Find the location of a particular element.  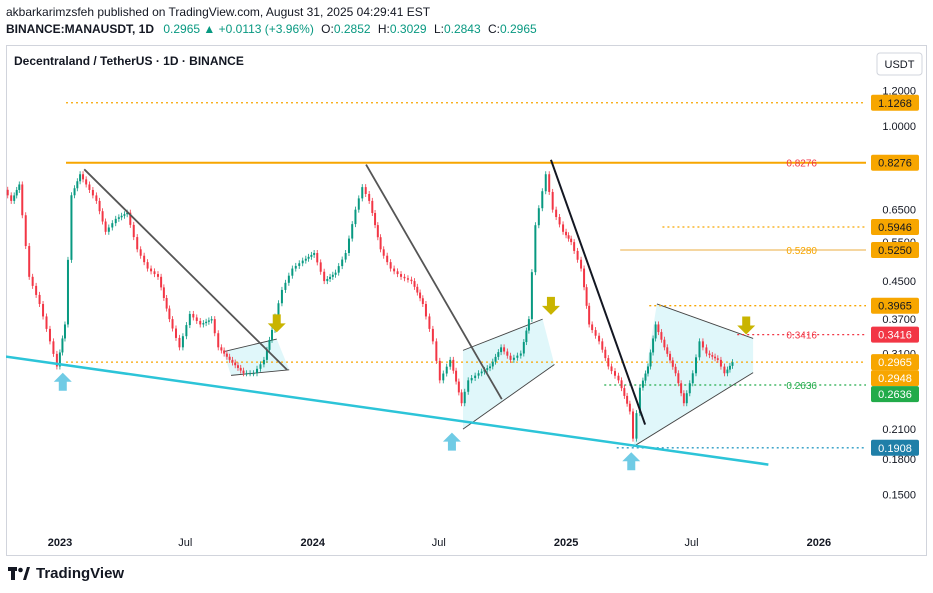

x-tick-label: 2026 is located at coordinates (819, 543).